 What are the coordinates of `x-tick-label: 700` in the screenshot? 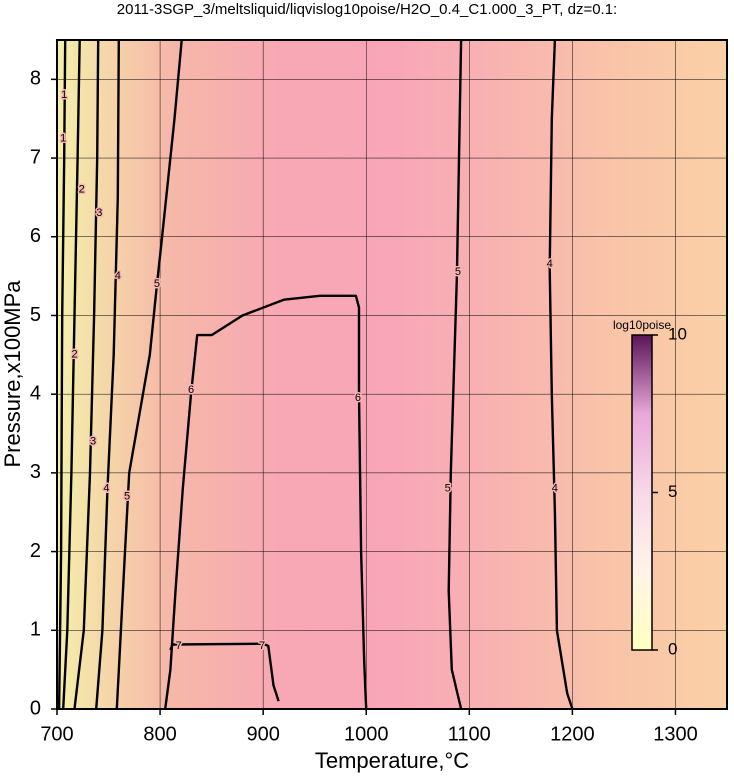 It's located at (56, 734).